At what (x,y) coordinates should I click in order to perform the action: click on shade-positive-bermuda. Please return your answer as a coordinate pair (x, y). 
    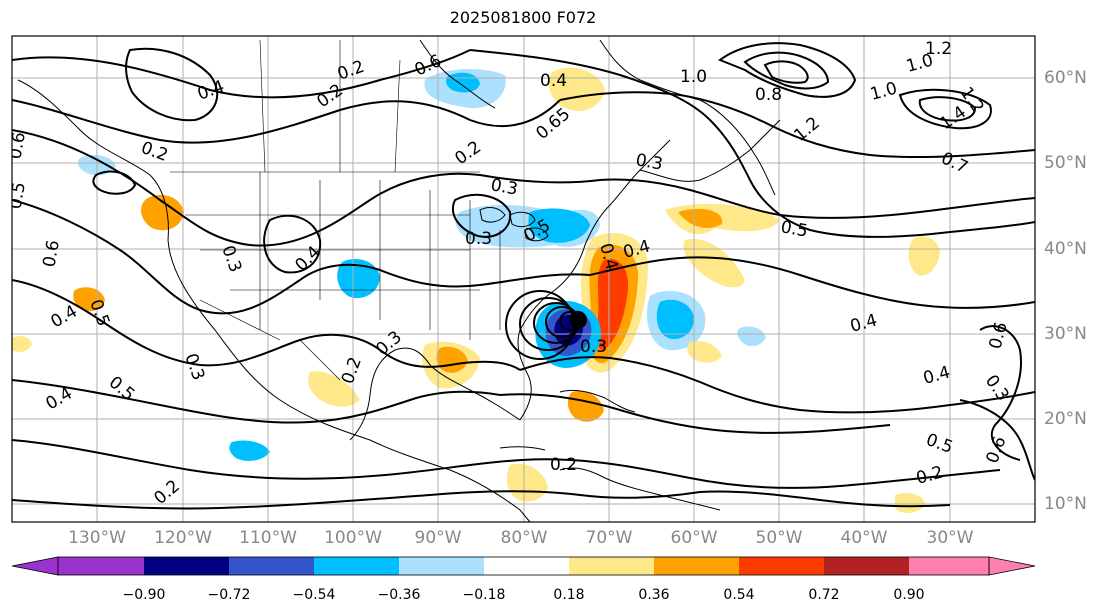
    Looking at the image, I should click on (704, 351).